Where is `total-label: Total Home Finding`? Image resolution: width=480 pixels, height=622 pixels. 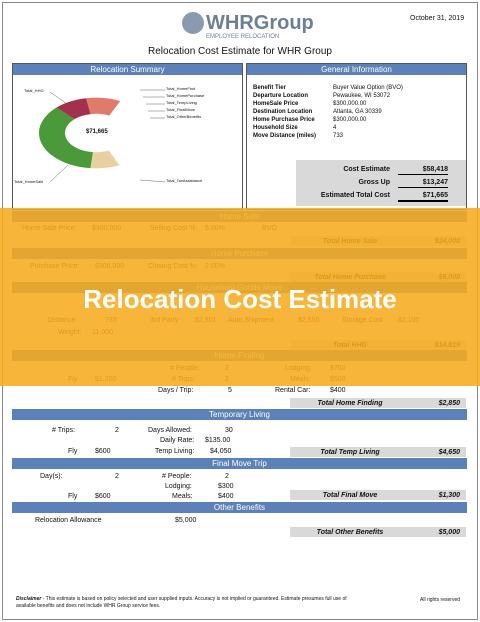
total-label: Total Home Finding is located at coordinates (350, 403).